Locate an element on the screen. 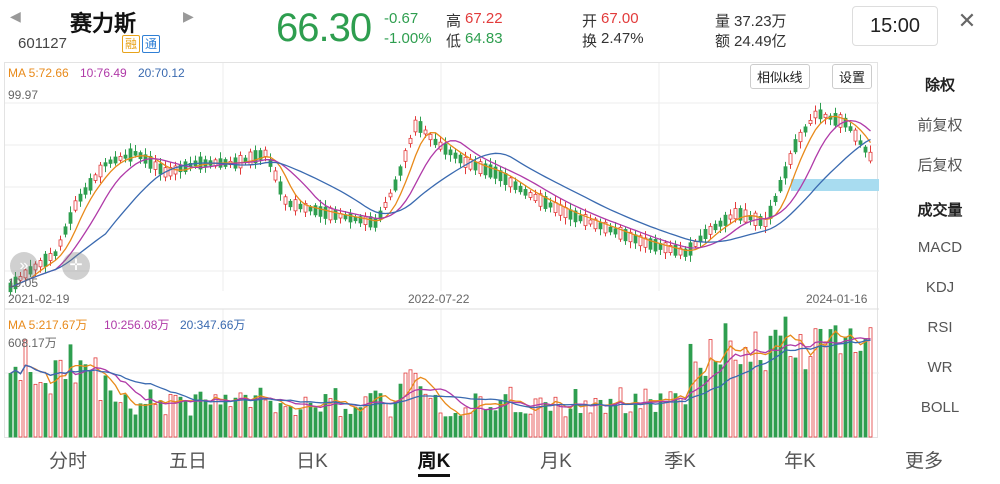 The width and height of the screenshot is (1000, 484). support-zone-highlight is located at coordinates (835, 185).